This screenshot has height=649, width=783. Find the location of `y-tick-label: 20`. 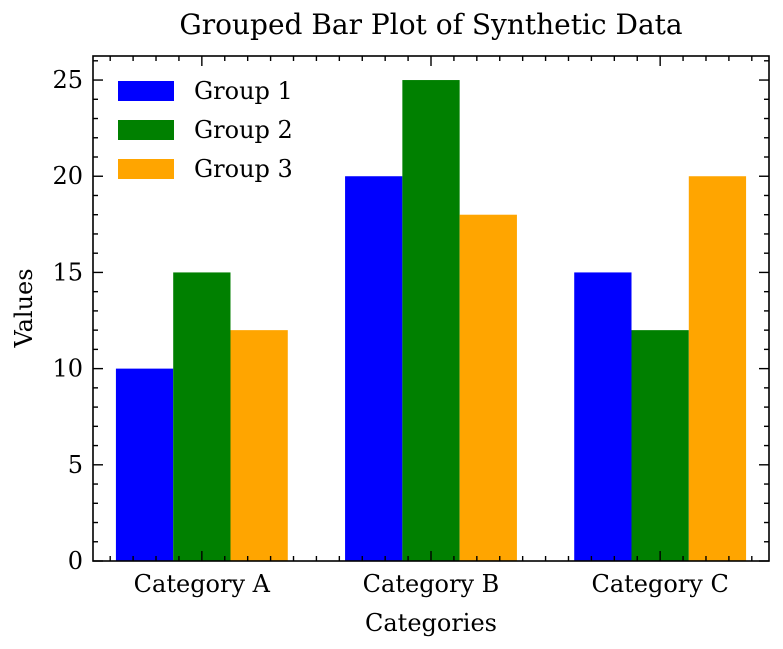

y-tick-label: 20 is located at coordinates (67, 176).